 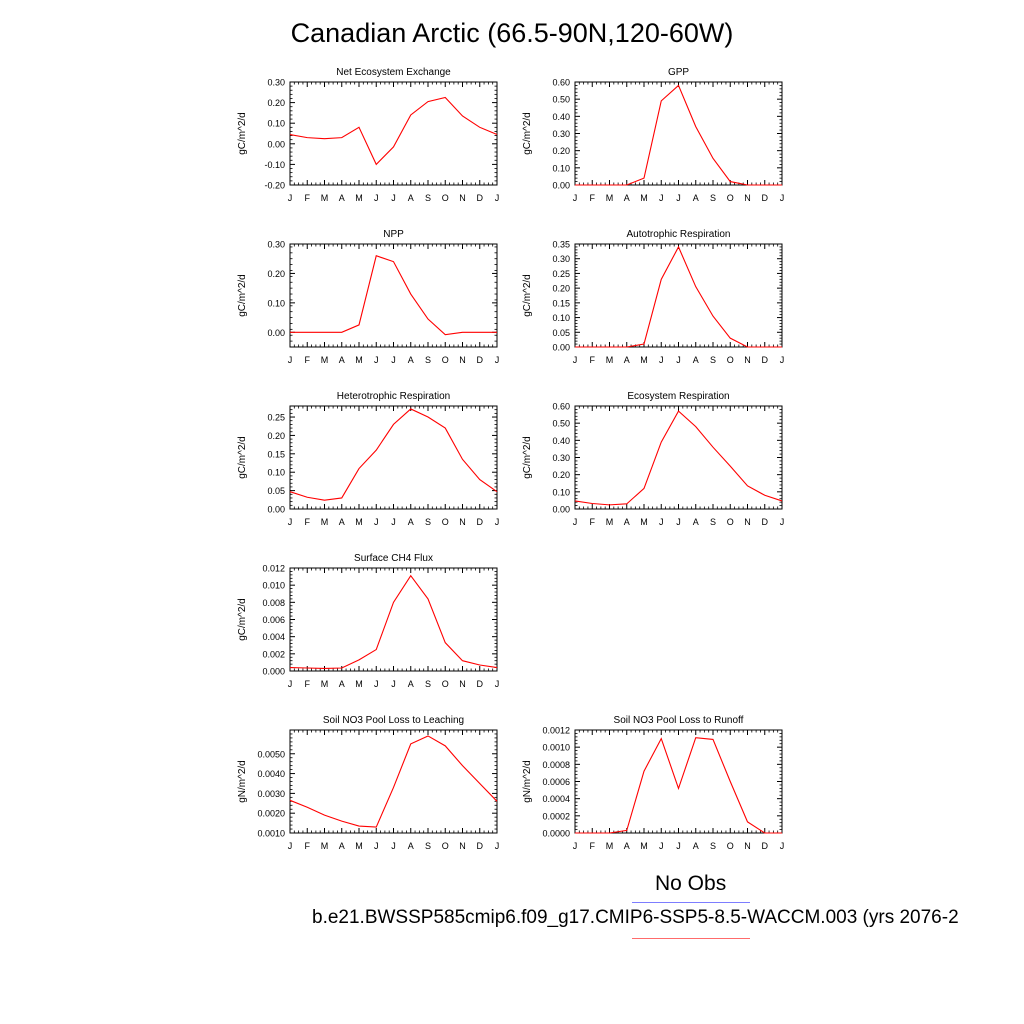 I want to click on legend-obs-line, so click(x=691, y=902).